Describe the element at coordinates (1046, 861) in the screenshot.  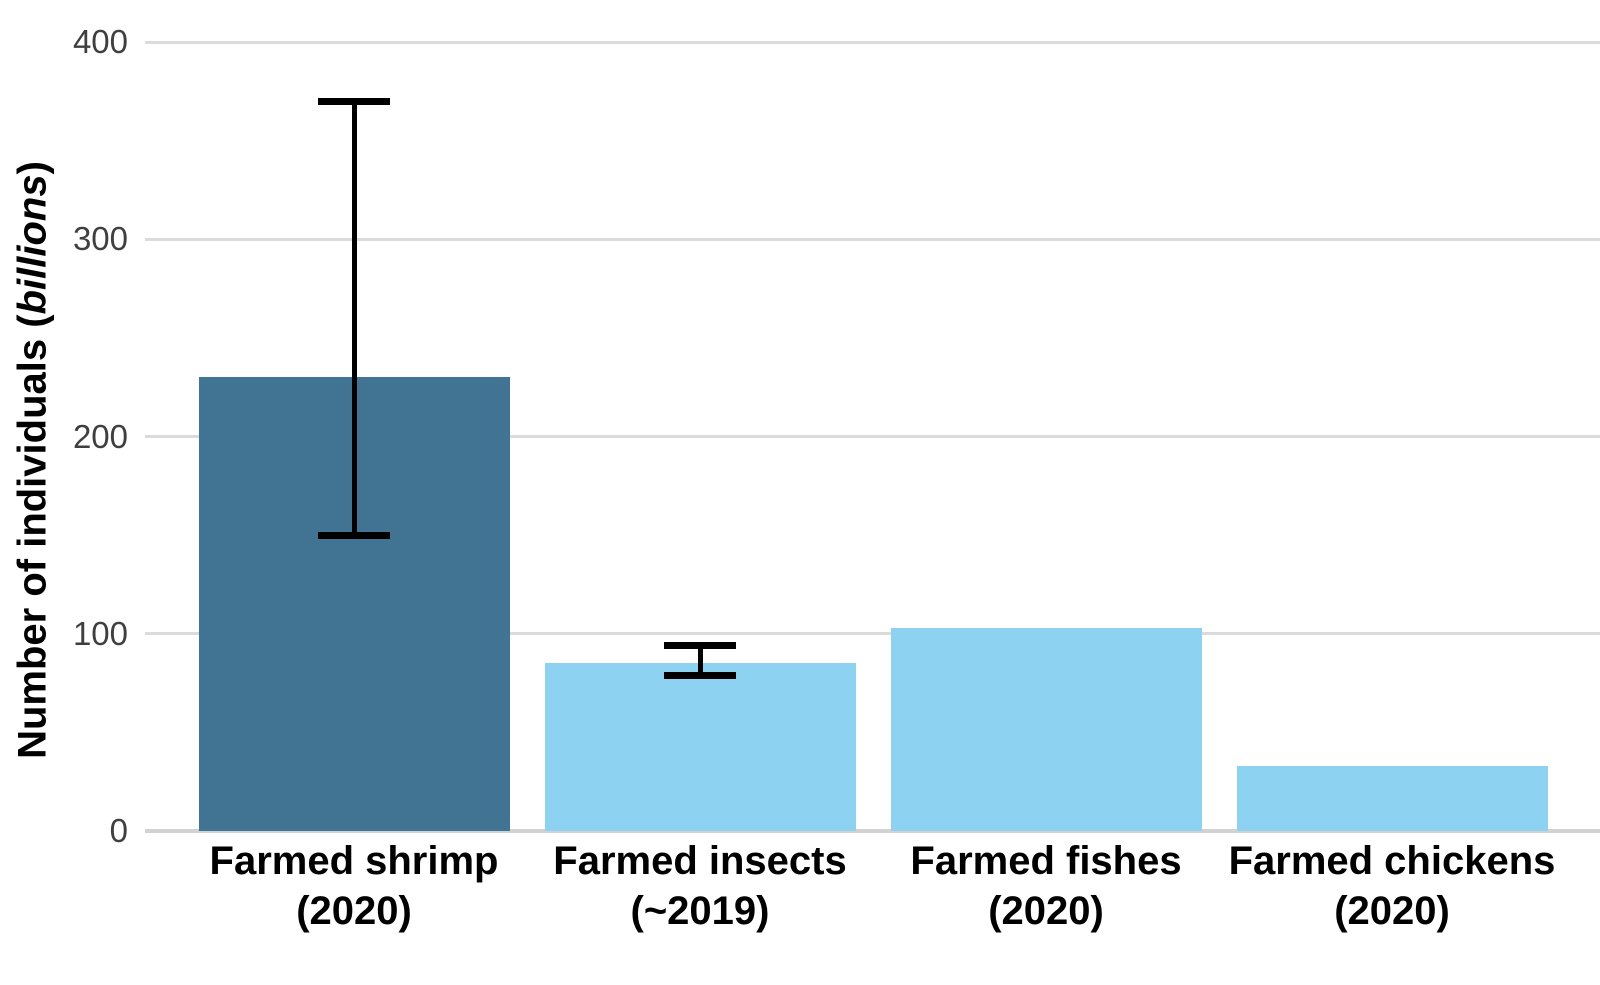
I see `x-axis-label-line1: Farmed fishes` at that location.